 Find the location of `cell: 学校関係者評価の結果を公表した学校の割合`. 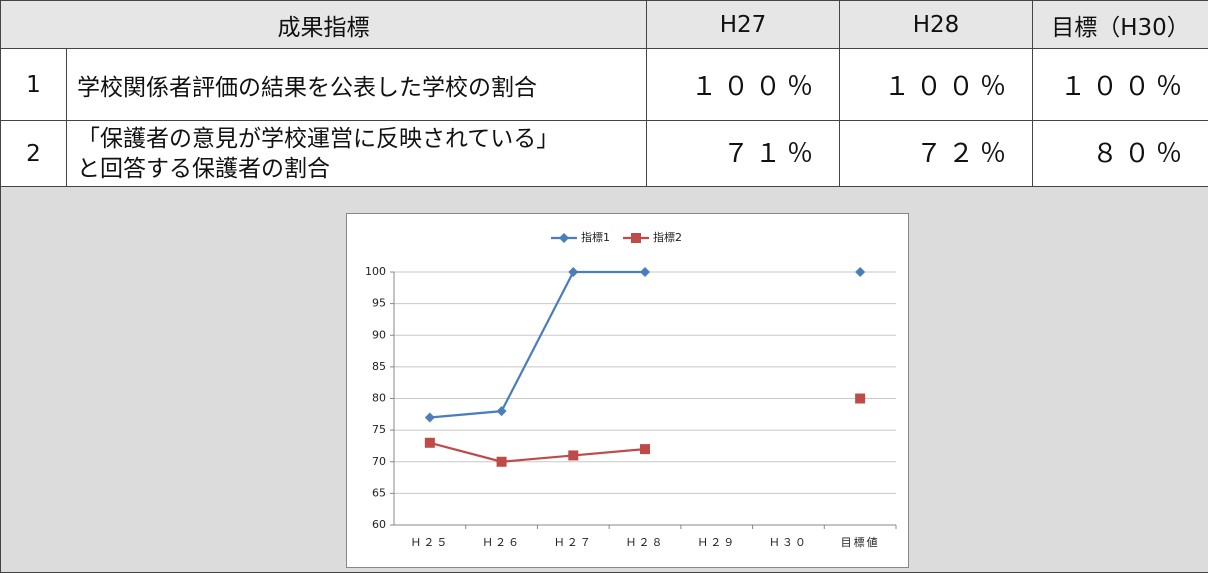

cell: 学校関係者評価の結果を公表した学校の割合 is located at coordinates (357, 85).